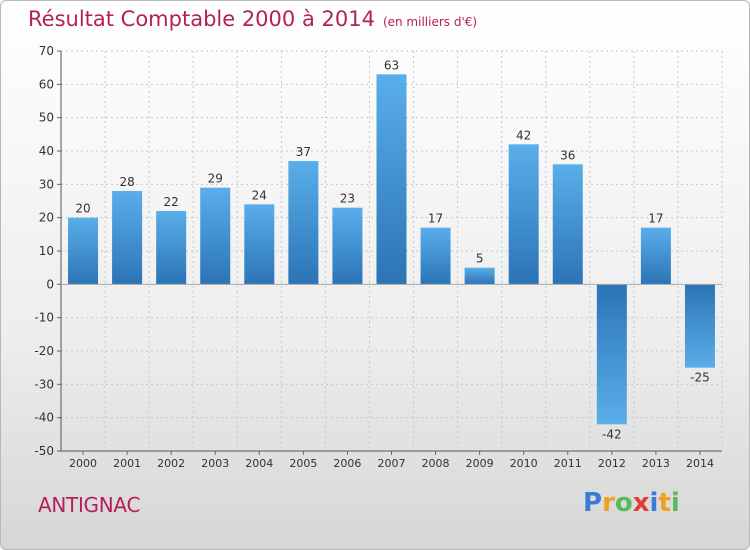  Describe the element at coordinates (391, 65) in the screenshot. I see `data-label-2007: 63` at that location.